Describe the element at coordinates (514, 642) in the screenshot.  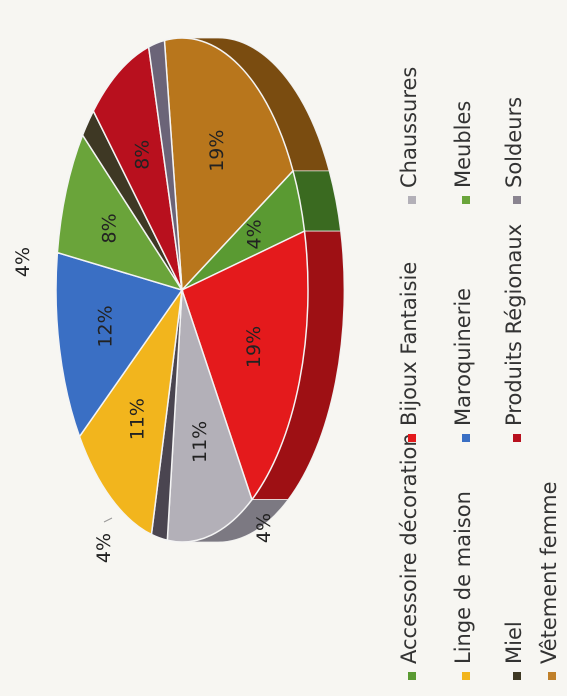
I see `legend-label-miel: Miel` at that location.